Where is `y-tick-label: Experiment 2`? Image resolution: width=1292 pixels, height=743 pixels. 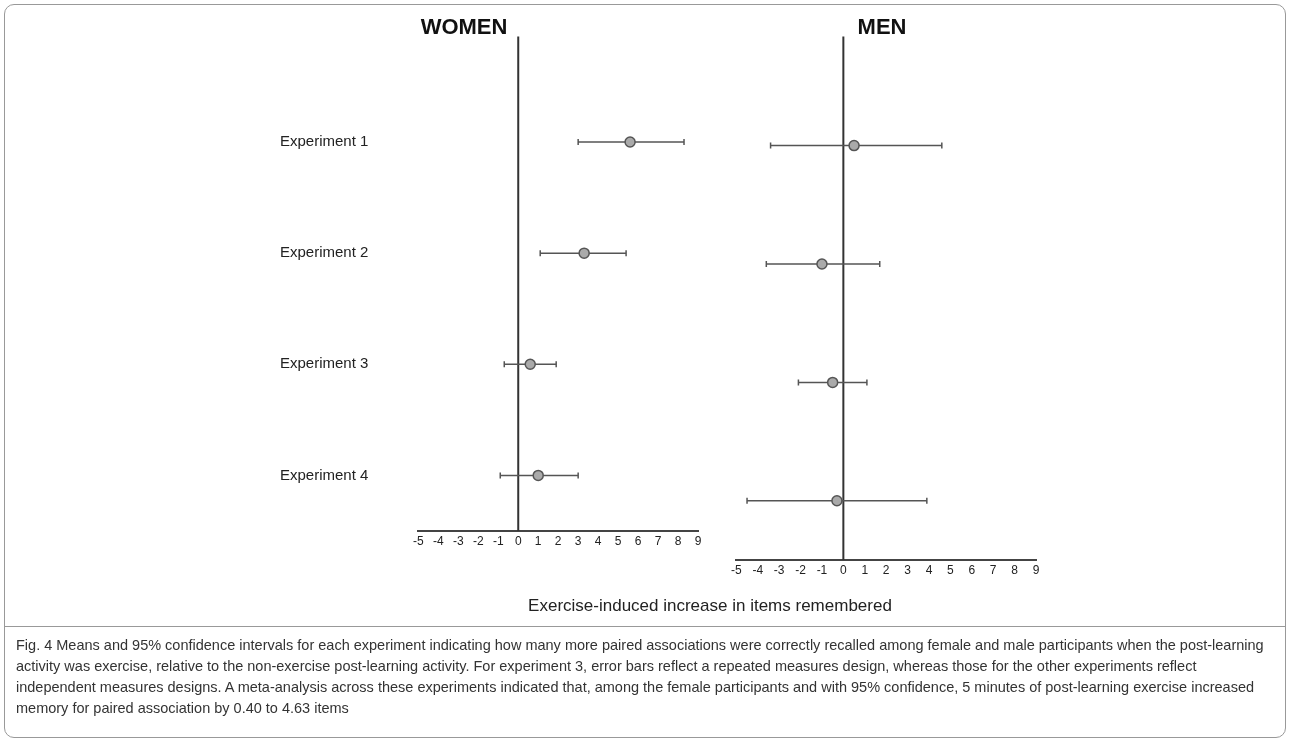
y-tick-label: Experiment 2 is located at coordinates (324, 252).